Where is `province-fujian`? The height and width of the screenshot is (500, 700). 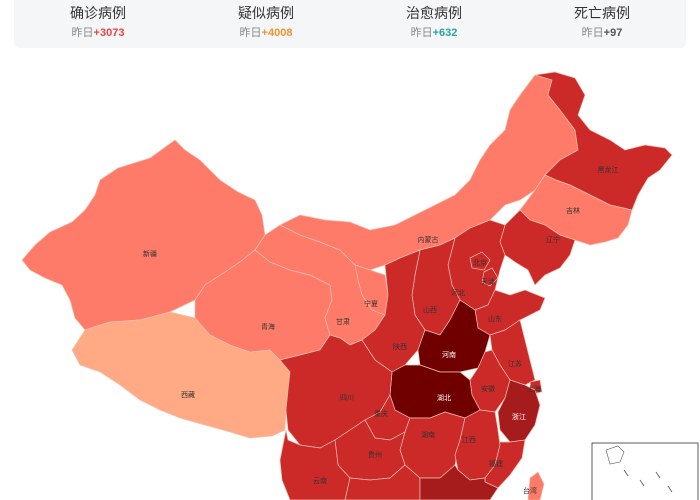 province-fujian is located at coordinates (505, 459).